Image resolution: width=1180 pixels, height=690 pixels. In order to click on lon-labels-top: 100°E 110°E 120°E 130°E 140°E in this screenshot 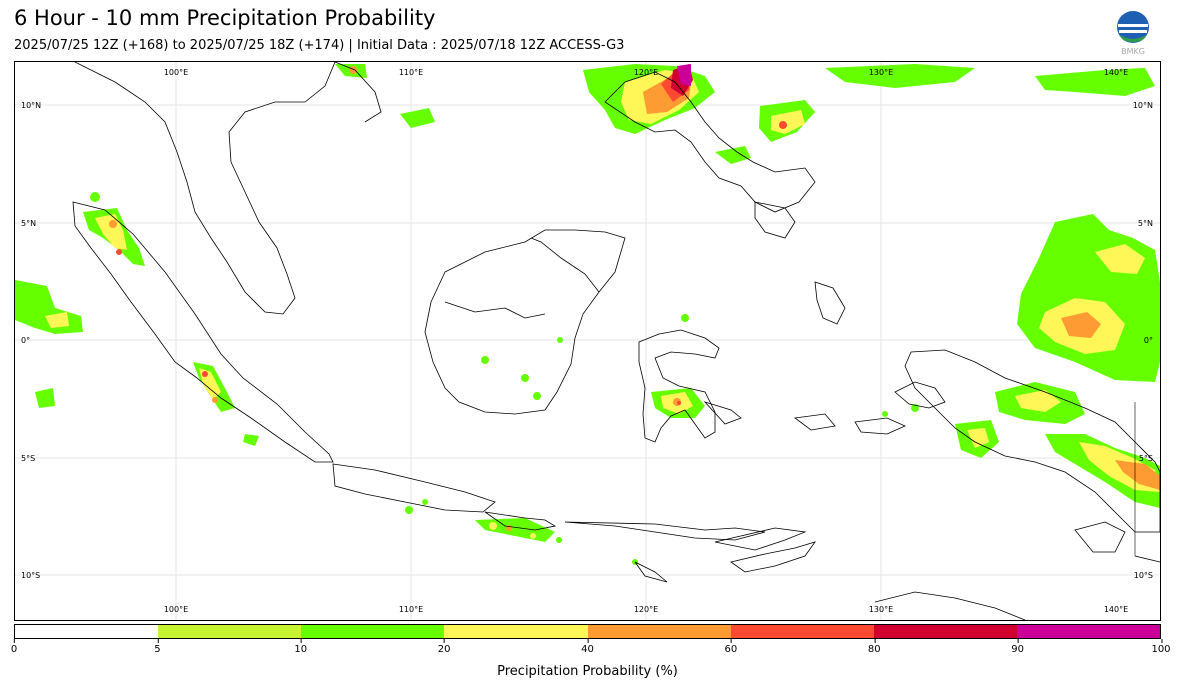, I will do `click(646, 72)`.